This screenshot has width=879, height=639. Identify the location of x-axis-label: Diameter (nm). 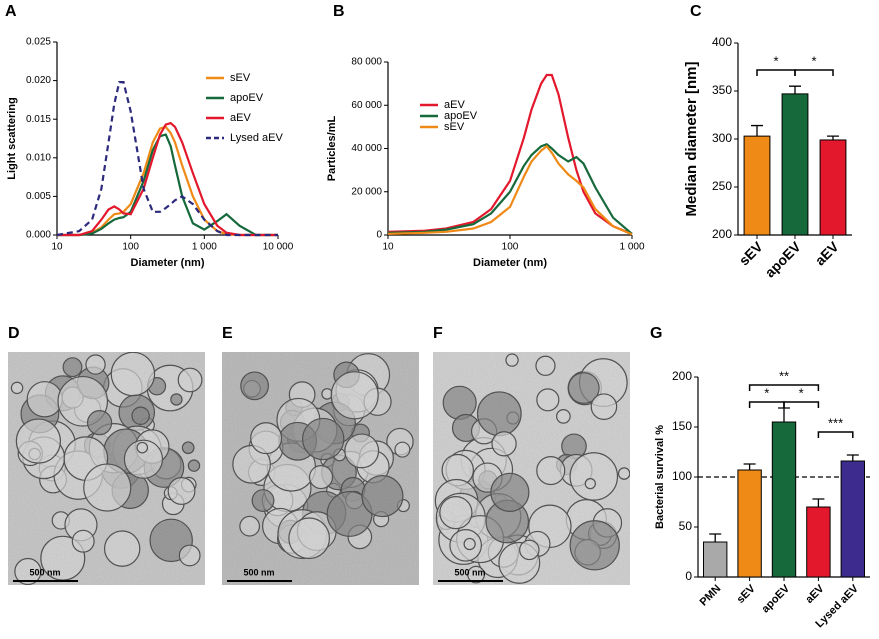
(168, 263).